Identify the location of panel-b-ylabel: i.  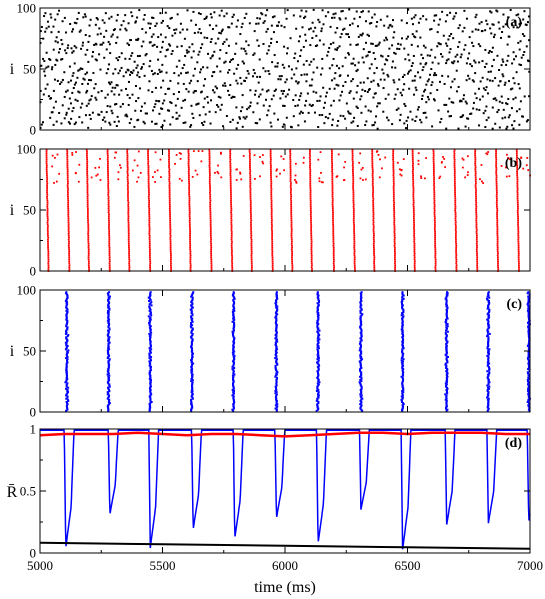
(12, 210).